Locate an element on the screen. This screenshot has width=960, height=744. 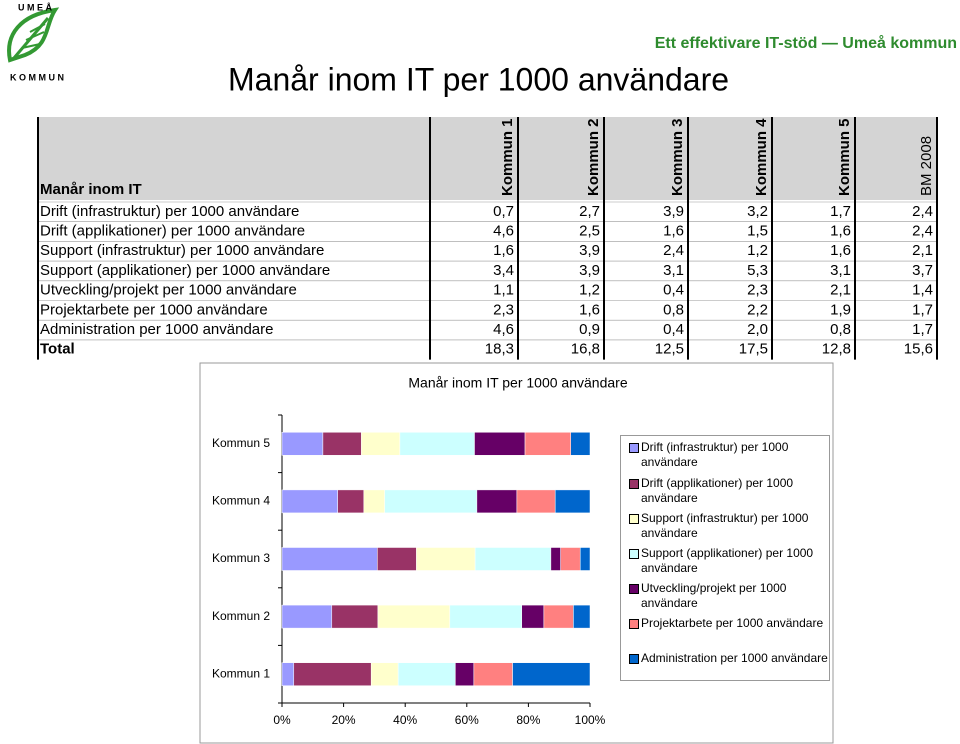
cell: 2,4 is located at coordinates (922, 231).